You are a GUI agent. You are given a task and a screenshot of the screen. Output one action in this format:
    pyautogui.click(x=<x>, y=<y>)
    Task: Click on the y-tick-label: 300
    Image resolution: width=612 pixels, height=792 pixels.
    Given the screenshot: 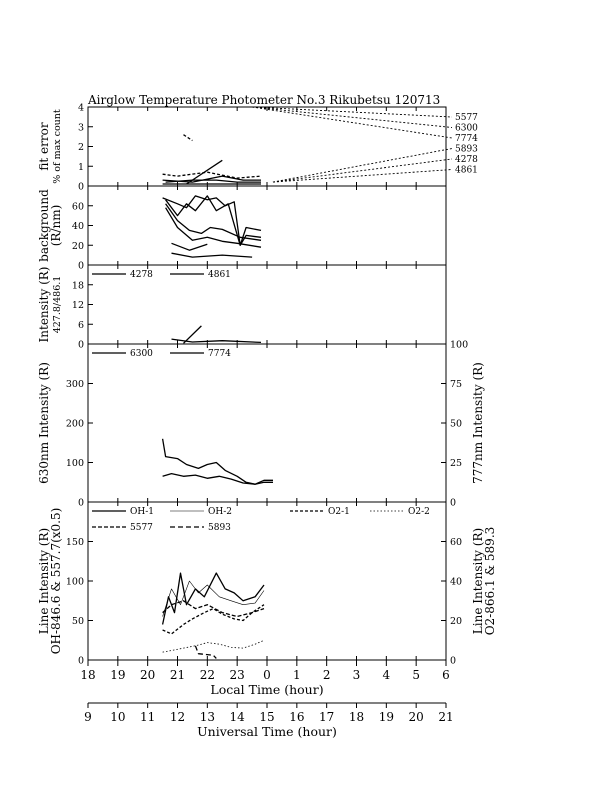 What is the action you would take?
    pyautogui.click(x=75, y=384)
    